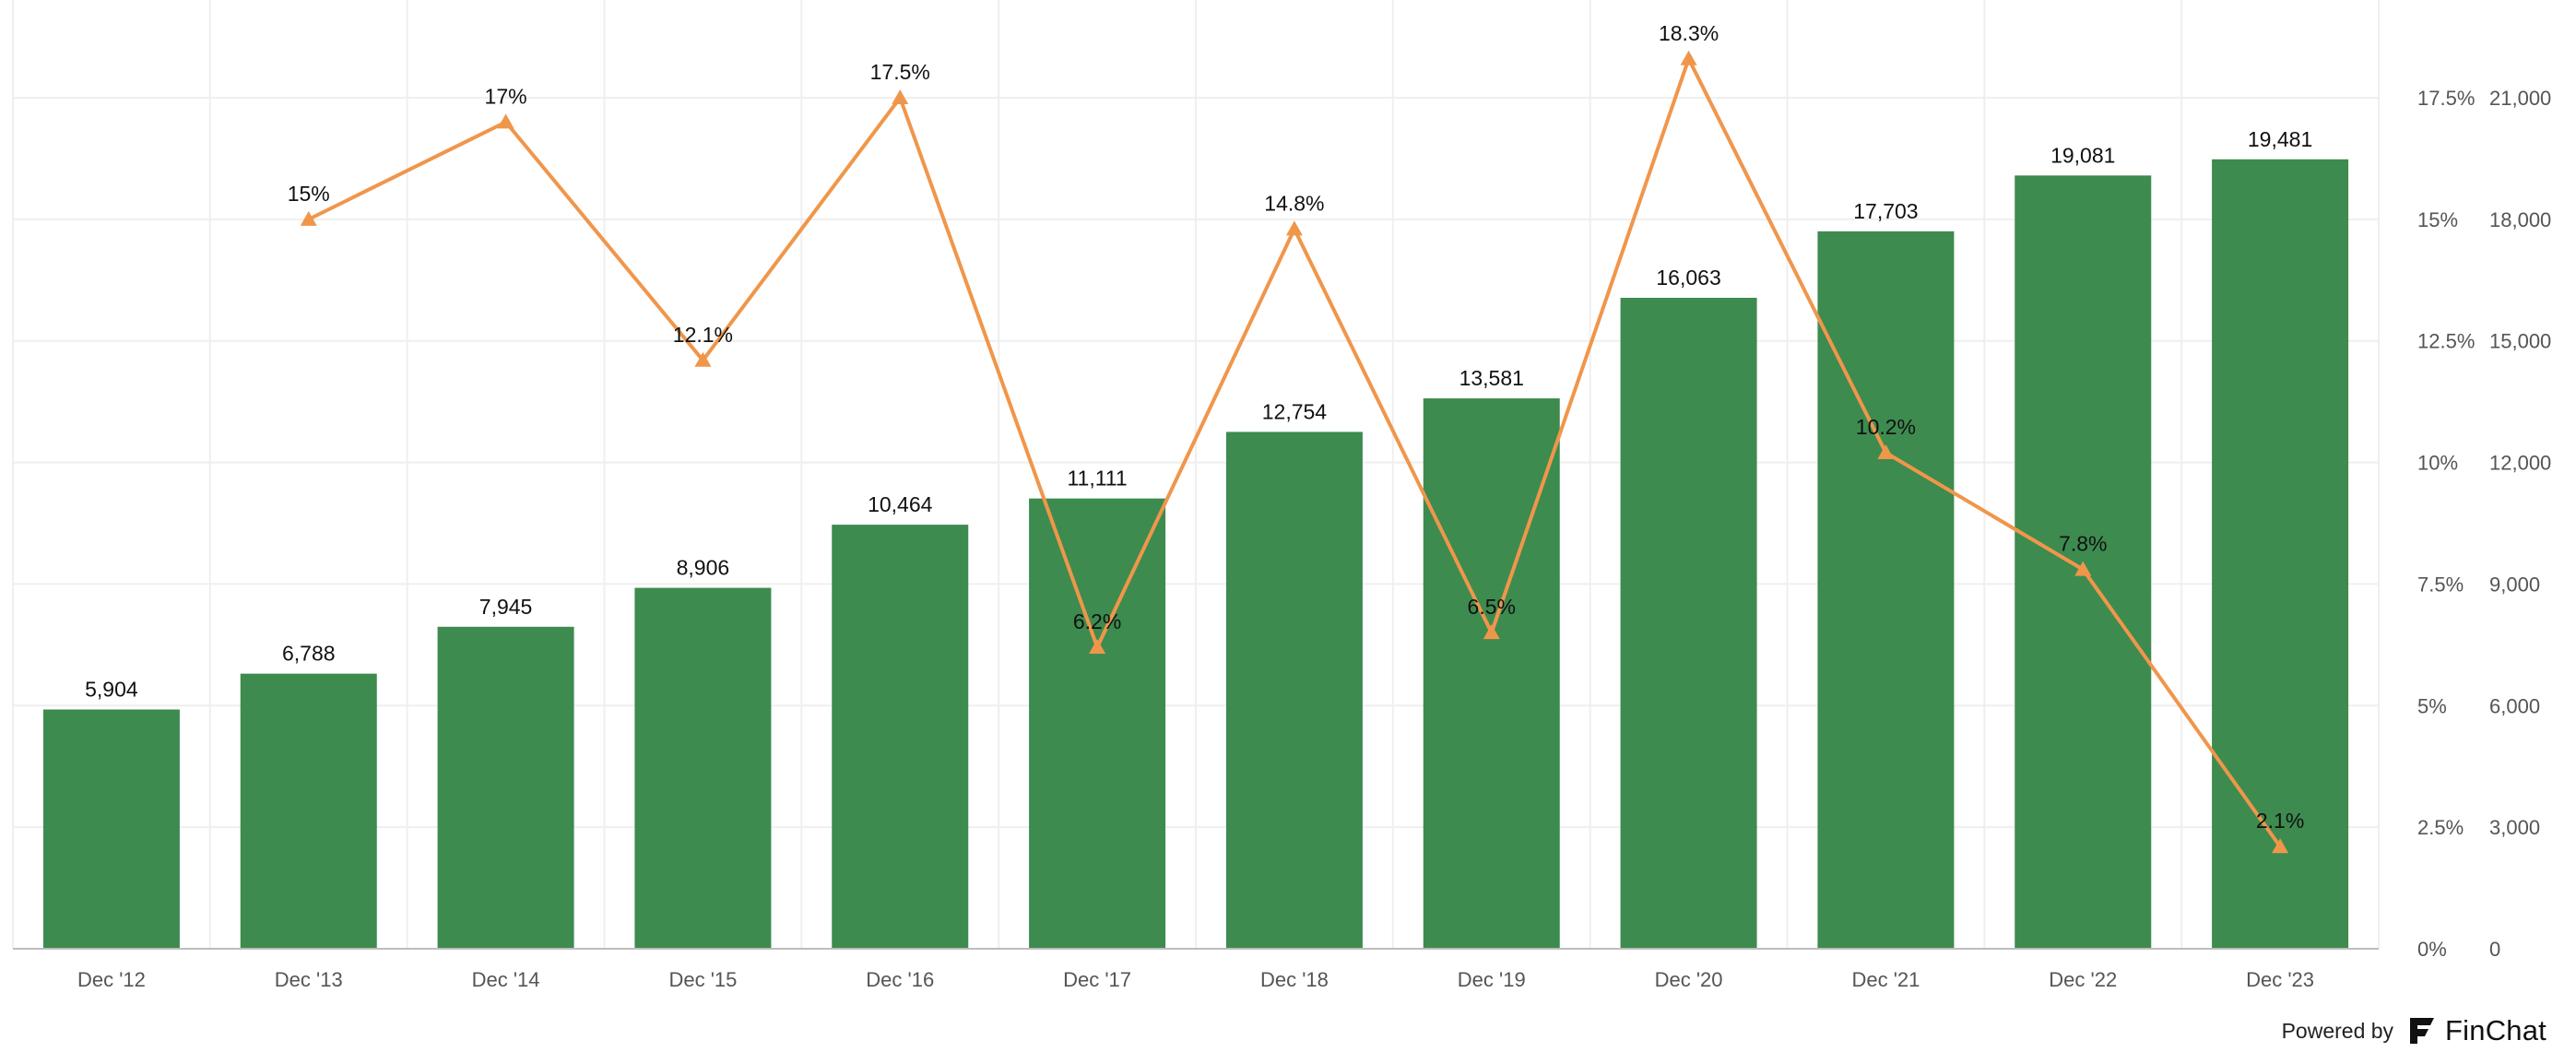 This screenshot has width=2576, height=1064. What do you see at coordinates (2520, 219) in the screenshot?
I see `y-val-tick-label: 18,000` at bounding box center [2520, 219].